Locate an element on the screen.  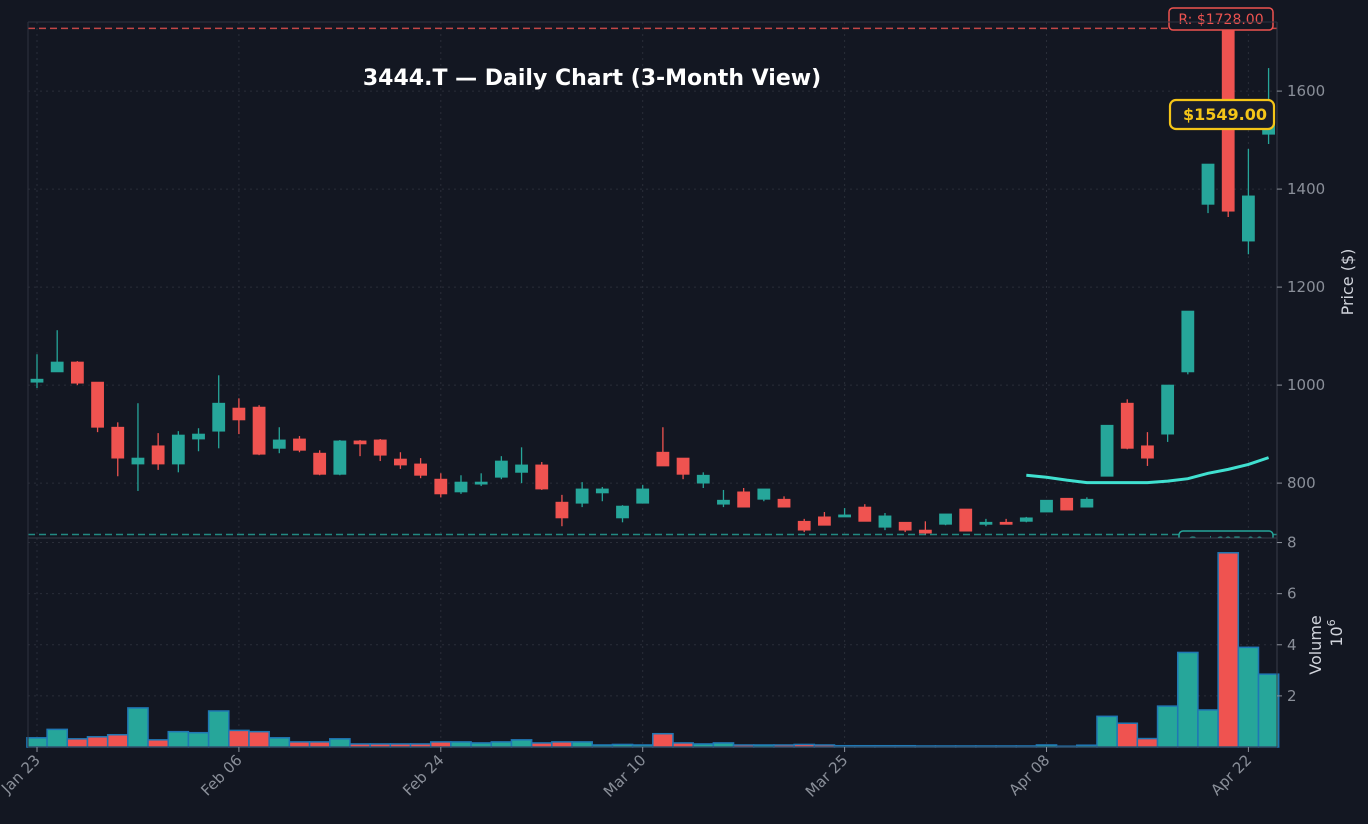
volume-unit-label: 106 is located at coordinates (1335, 632).